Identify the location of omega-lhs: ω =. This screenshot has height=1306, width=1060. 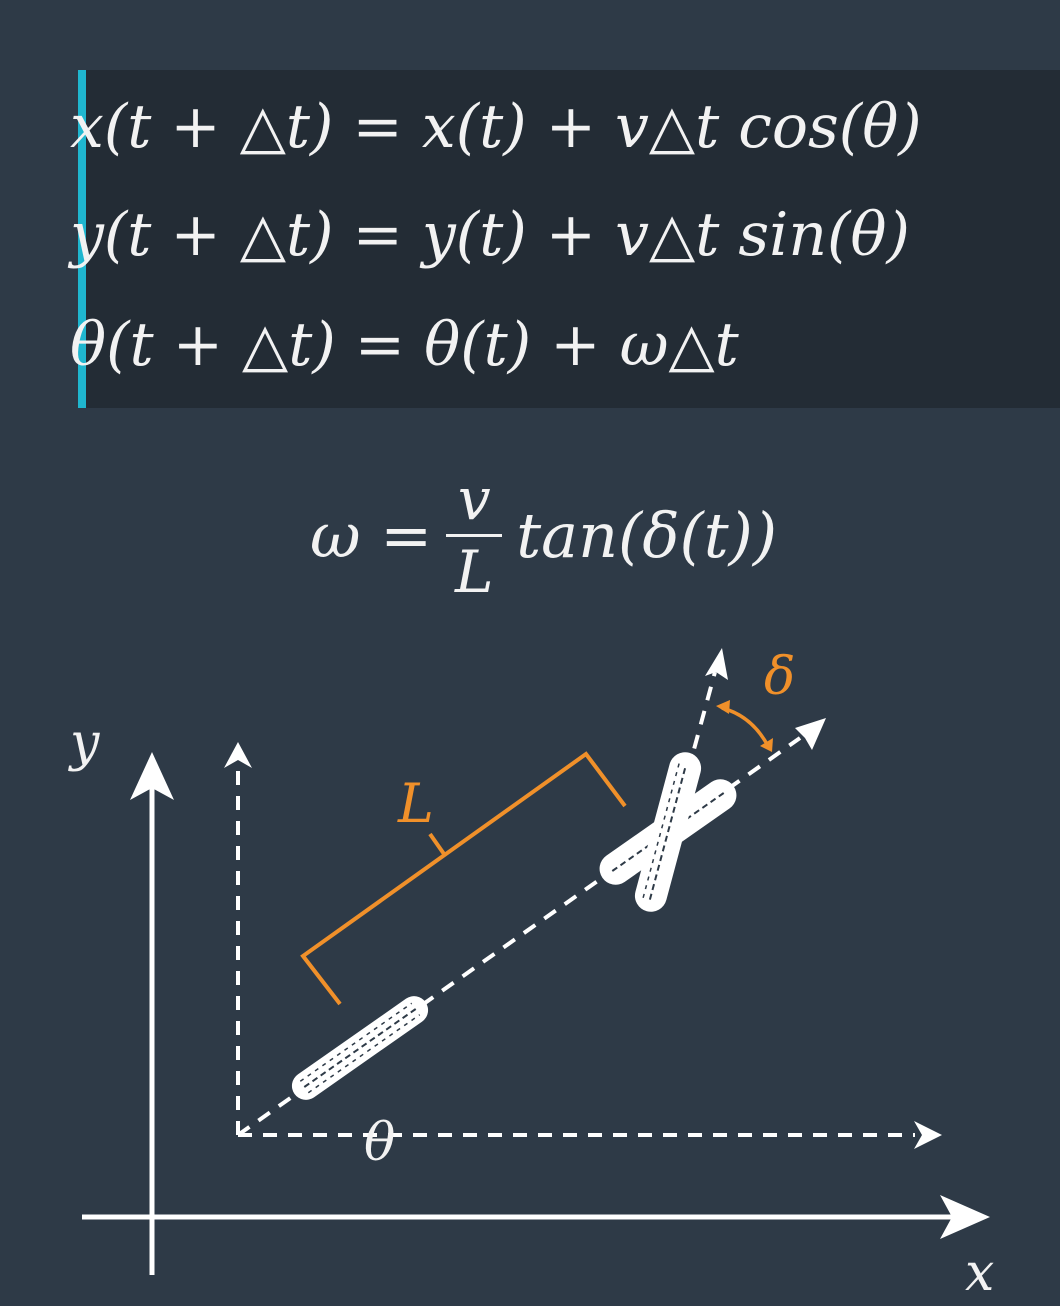
(371, 535).